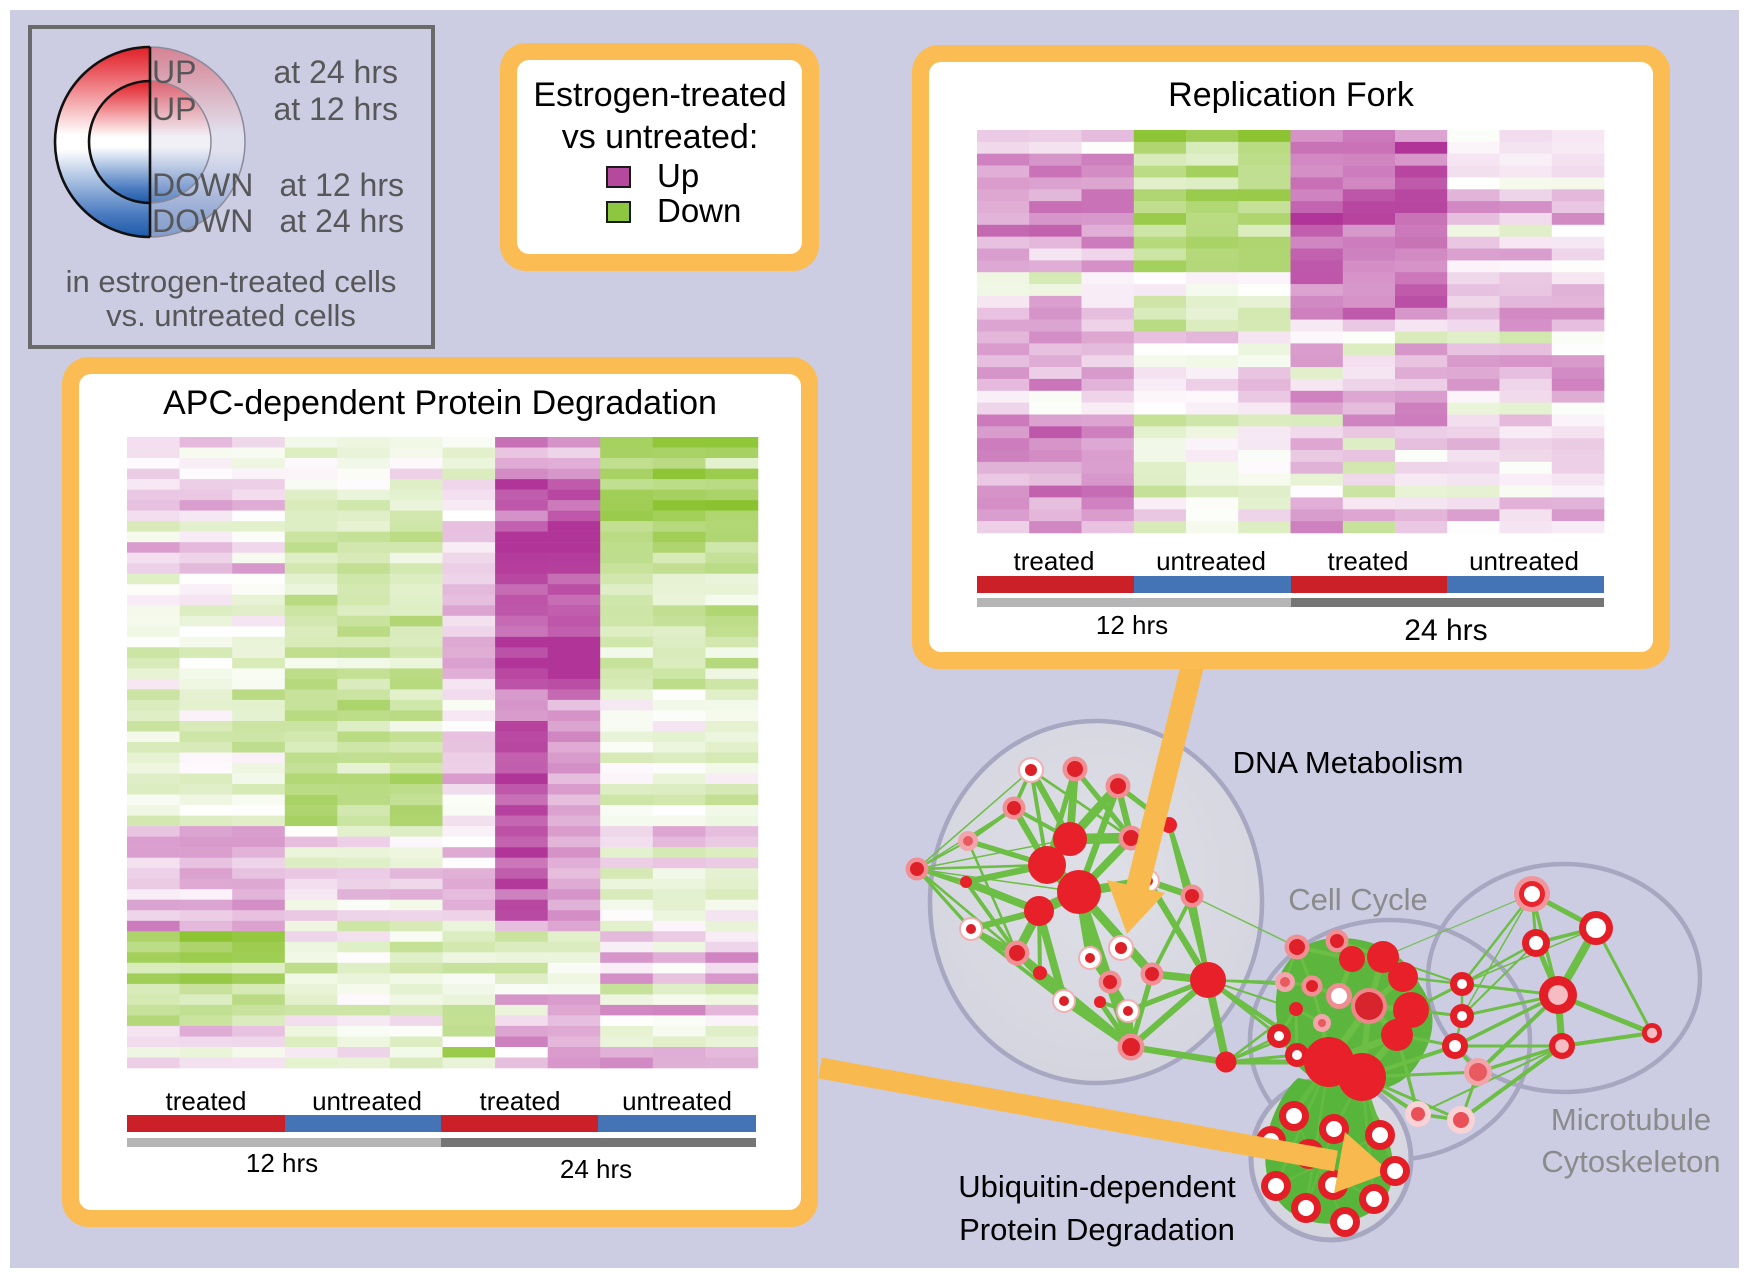 The image size is (1750, 1279). Describe the element at coordinates (1630, 1161) in the screenshot. I see `svg-text: Cytoskeleton` at that location.